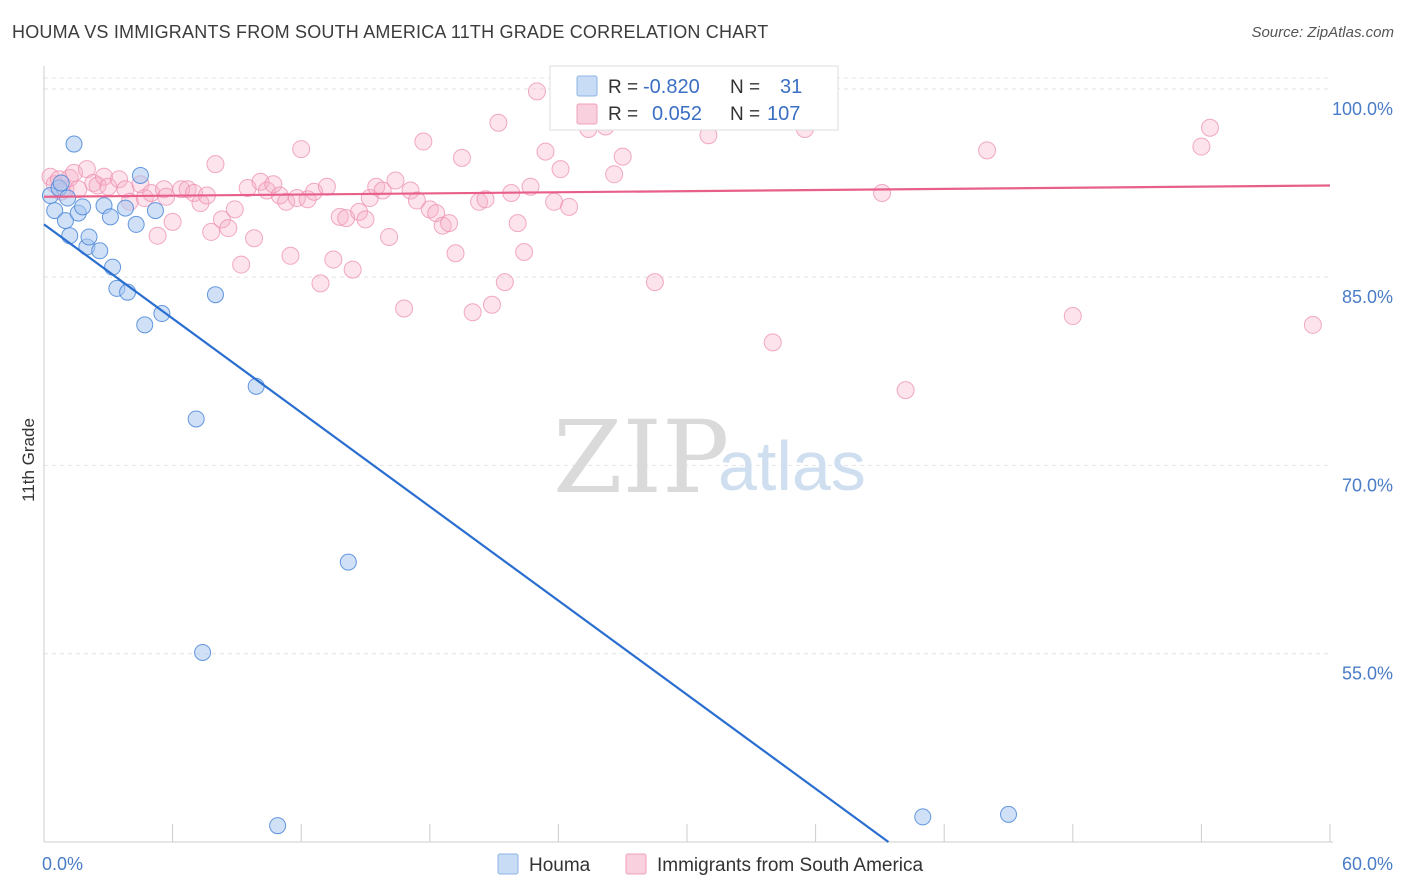 Image resolution: width=1406 pixels, height=892 pixels. What do you see at coordinates (1362, 391) in the screenshot?
I see `y-tick-labels: 55.0% 70.0% 85.0% 100.0%` at bounding box center [1362, 391].